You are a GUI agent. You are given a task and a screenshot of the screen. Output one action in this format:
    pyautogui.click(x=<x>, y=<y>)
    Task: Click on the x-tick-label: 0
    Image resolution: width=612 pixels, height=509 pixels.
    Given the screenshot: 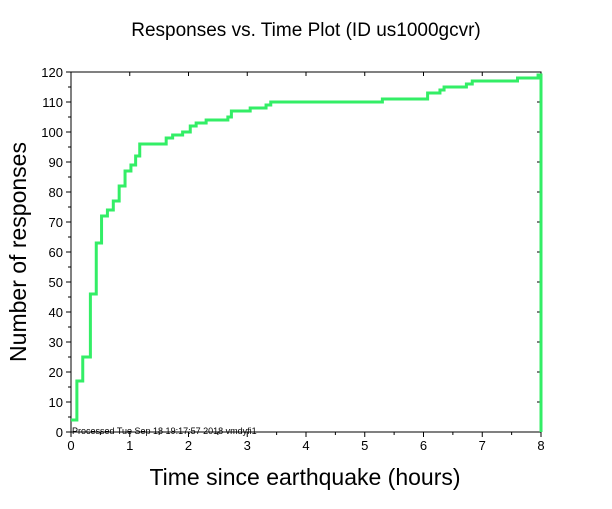 What is the action you would take?
    pyautogui.click(x=70, y=445)
    